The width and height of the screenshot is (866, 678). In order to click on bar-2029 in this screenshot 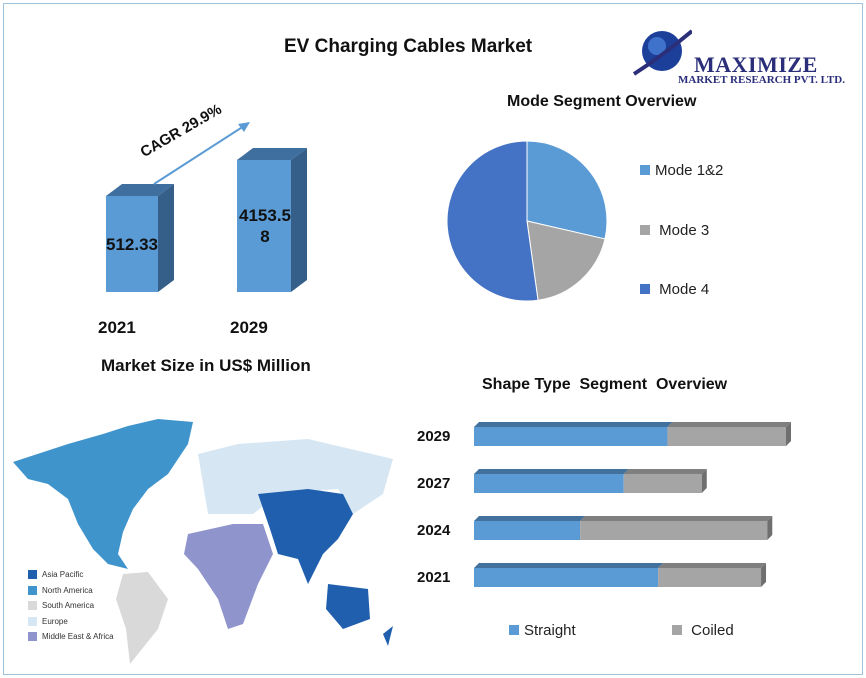, I will do `click(272, 220)`.